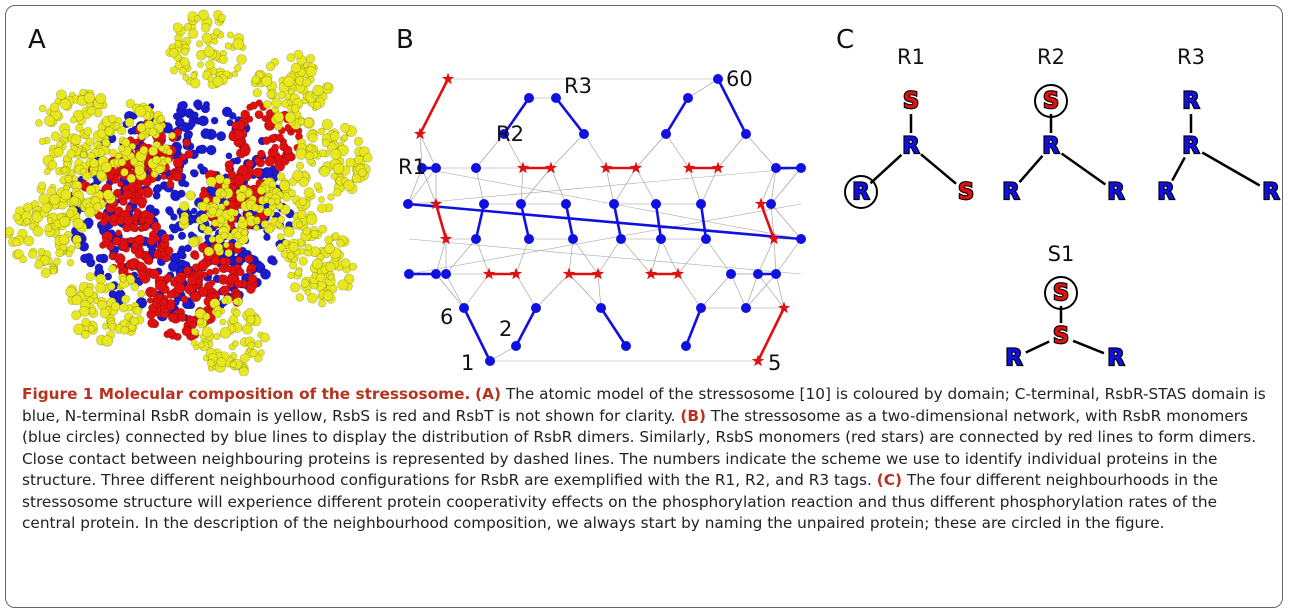  What do you see at coordinates (467, 363) in the screenshot?
I see `protein-tag: 1` at bounding box center [467, 363].